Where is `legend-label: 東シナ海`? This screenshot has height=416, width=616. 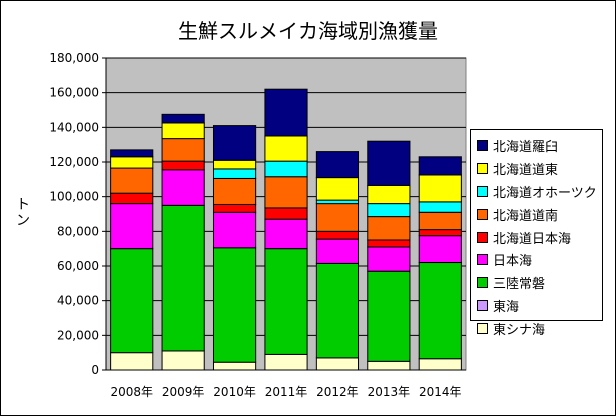
legend-label: 東シナ海 is located at coordinates (519, 331).